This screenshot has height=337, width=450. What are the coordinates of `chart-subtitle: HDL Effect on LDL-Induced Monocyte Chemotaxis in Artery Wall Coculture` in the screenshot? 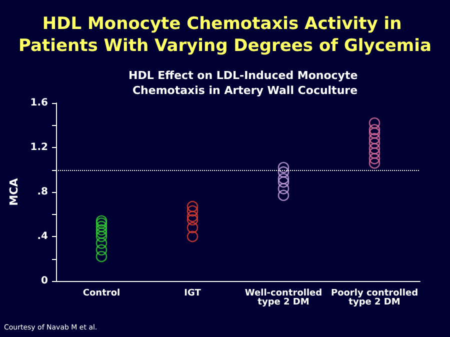 It's located at (245, 83).